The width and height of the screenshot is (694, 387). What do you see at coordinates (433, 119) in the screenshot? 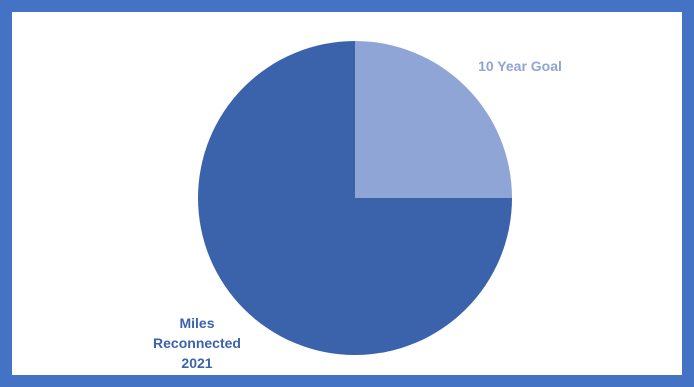
I see `pie-slice-goal` at bounding box center [433, 119].